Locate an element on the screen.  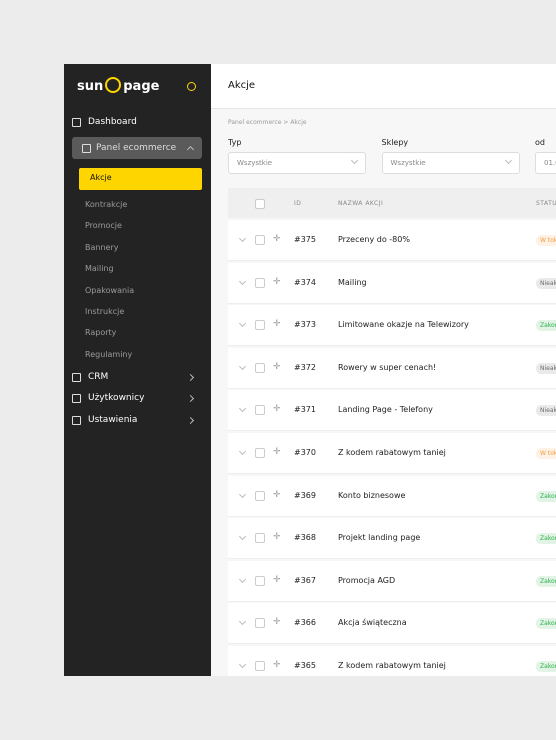
row-name: Projekt landing page is located at coordinates (379, 538).